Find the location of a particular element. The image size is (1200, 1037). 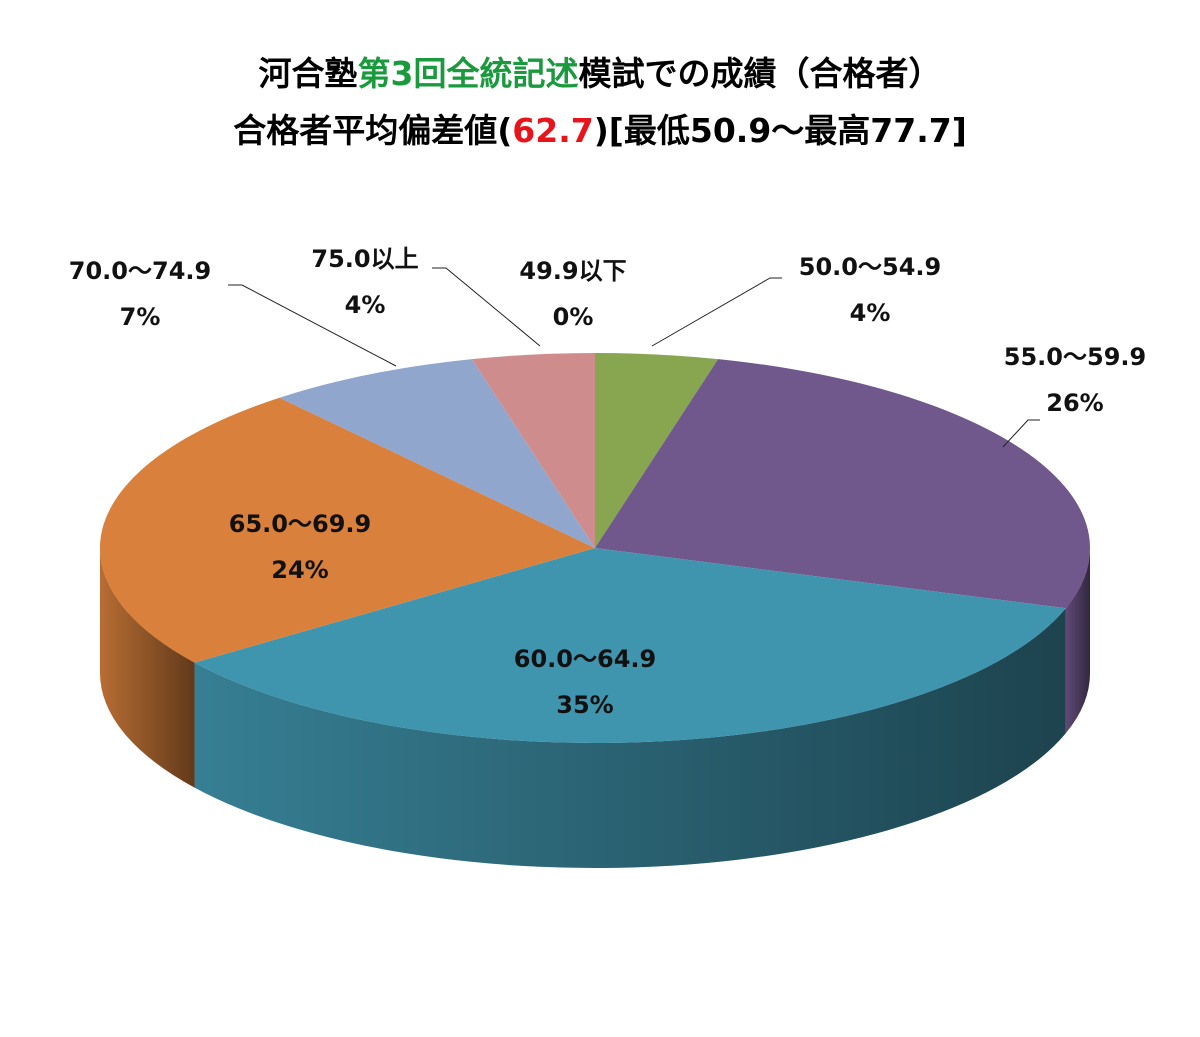

title-part: 第3回全統記述 is located at coordinates (468, 73).